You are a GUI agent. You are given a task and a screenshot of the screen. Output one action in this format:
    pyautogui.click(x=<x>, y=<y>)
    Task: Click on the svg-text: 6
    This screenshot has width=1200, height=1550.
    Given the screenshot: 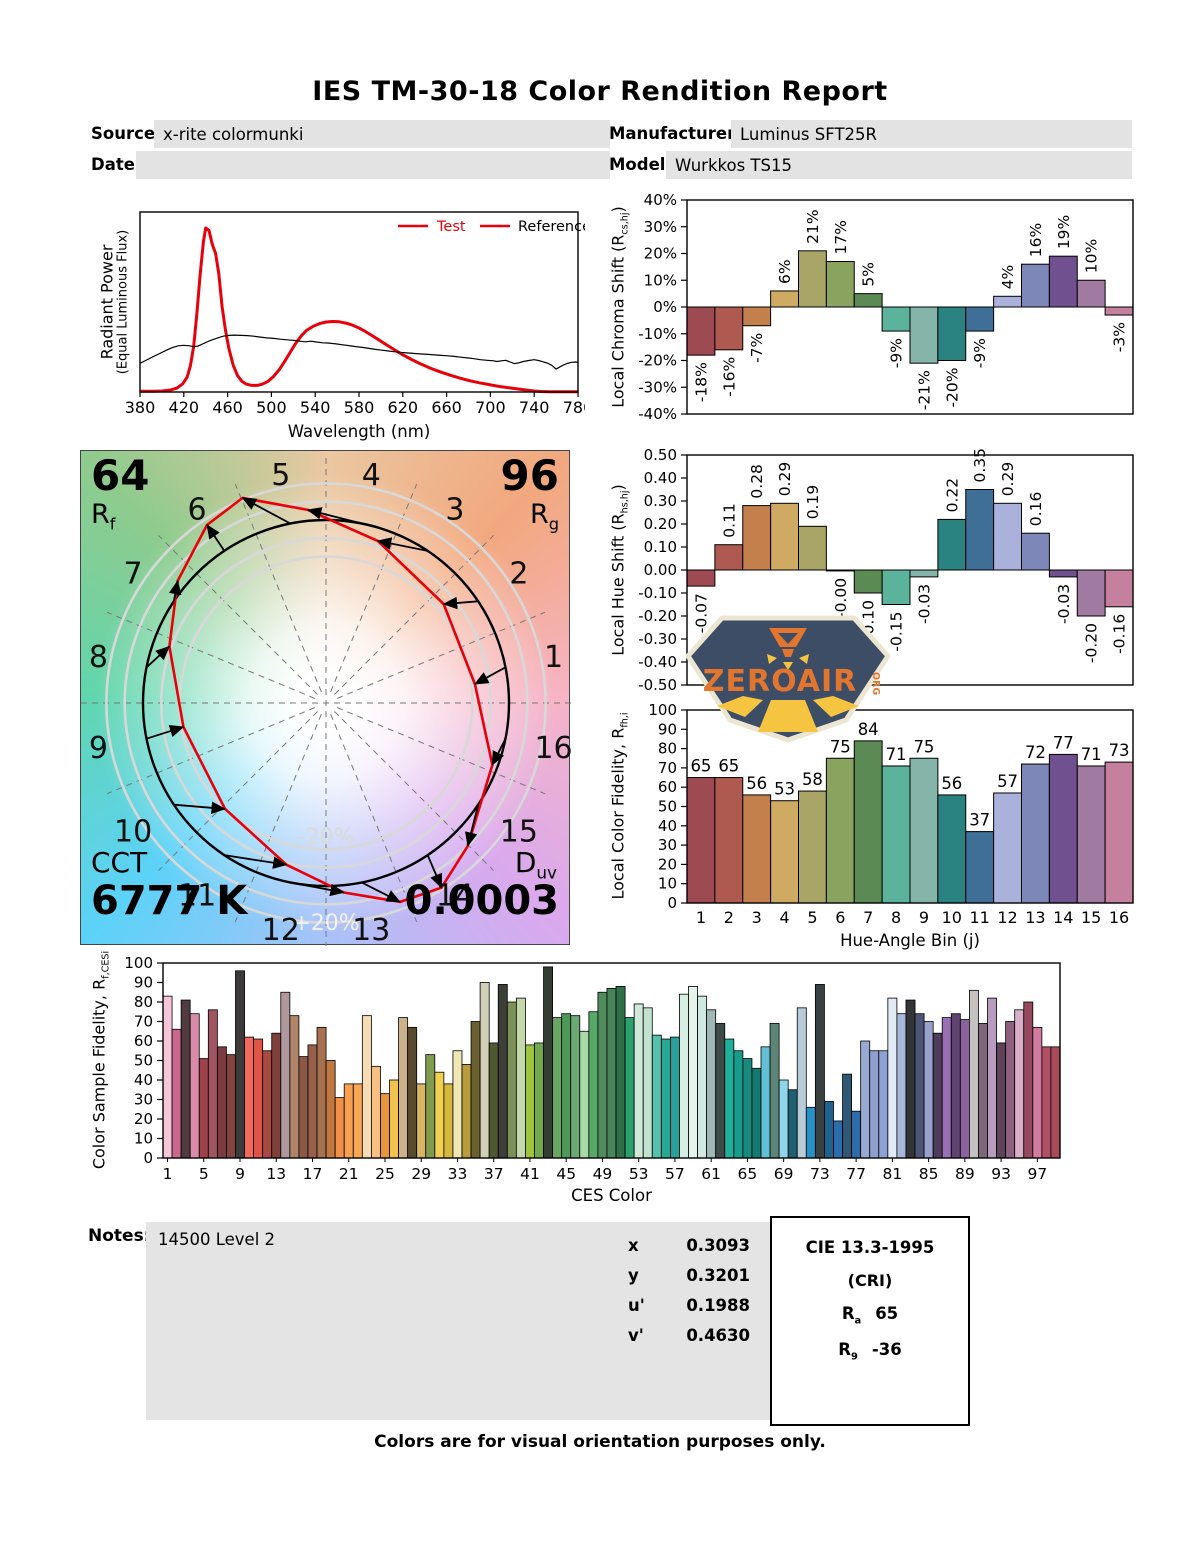 What is the action you would take?
    pyautogui.click(x=840, y=917)
    